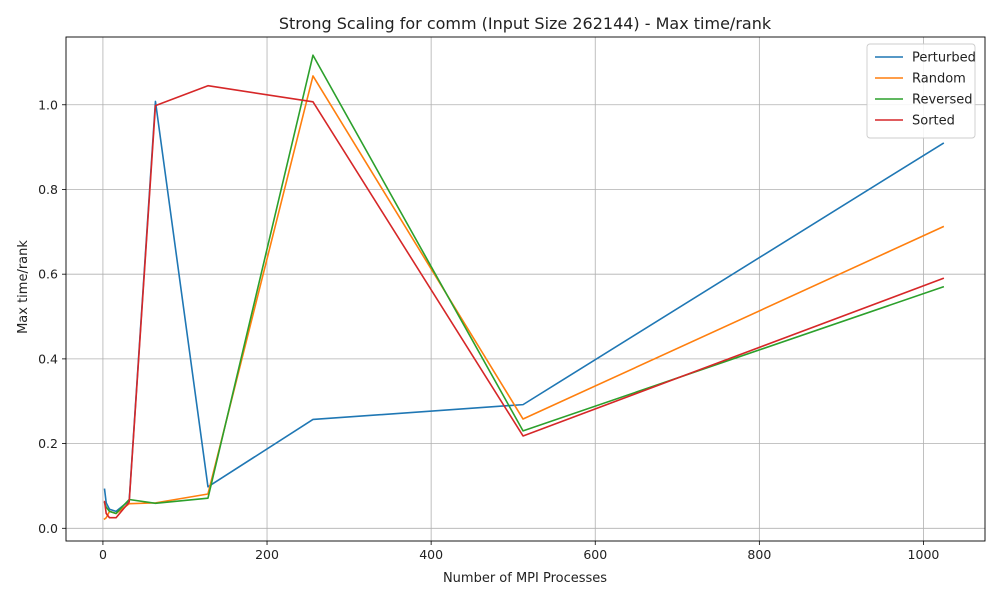 This screenshot has height=600, width=1000. What do you see at coordinates (48, 189) in the screenshot?
I see `y-tick-label: 0.8` at bounding box center [48, 189].